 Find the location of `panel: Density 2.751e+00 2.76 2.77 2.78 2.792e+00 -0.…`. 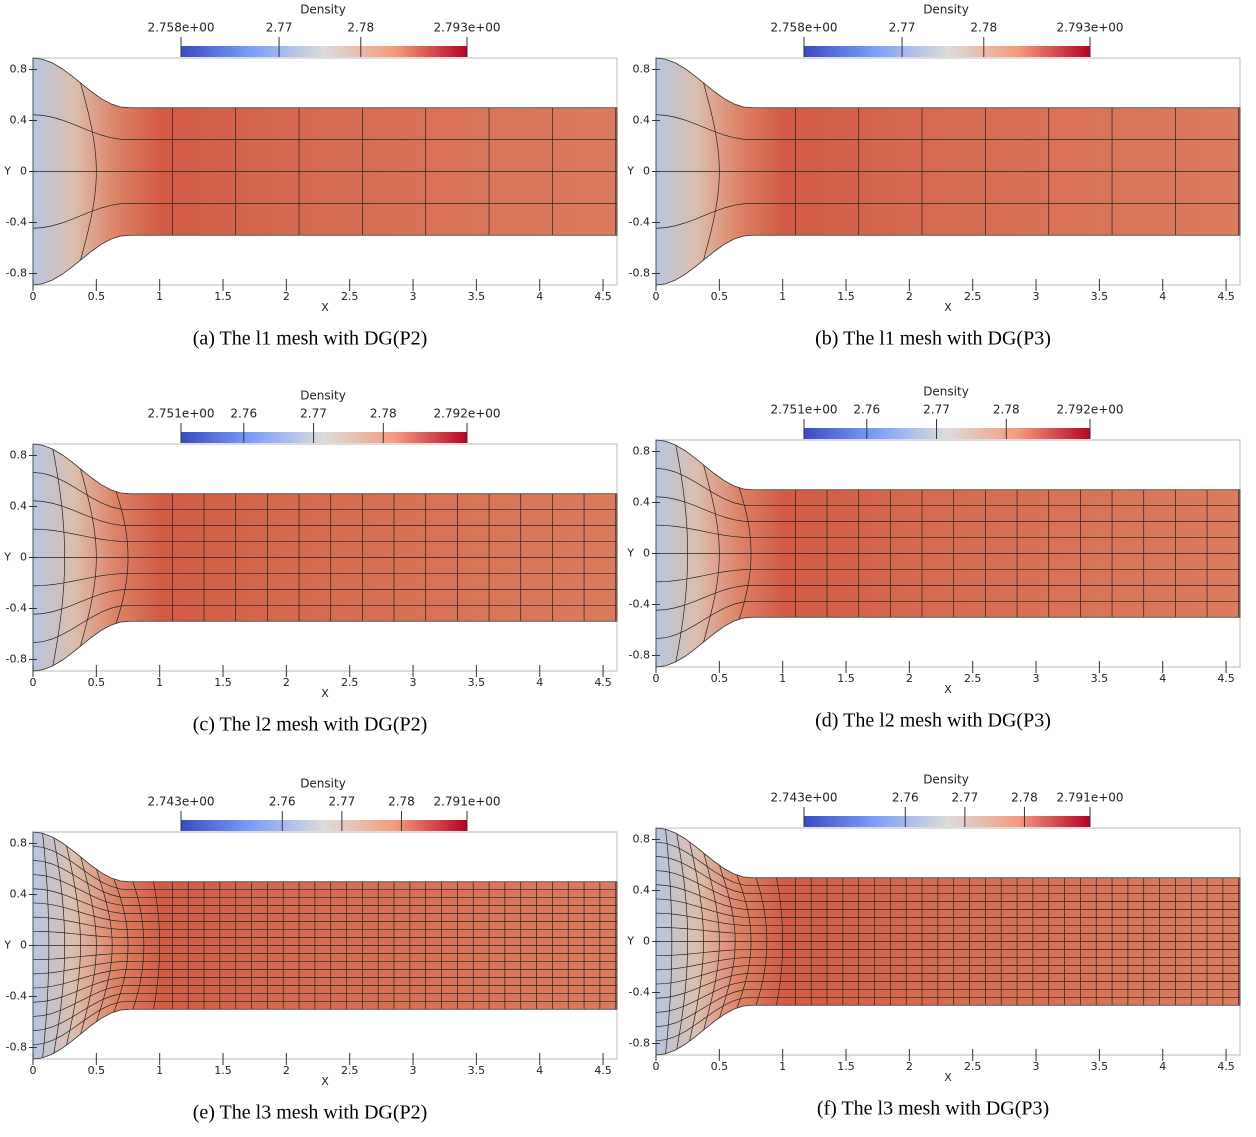

panel: Density 2.751e+00 2.76 2.77 2.78 2.792e+00 -0.… is located at coordinates (310, 562).